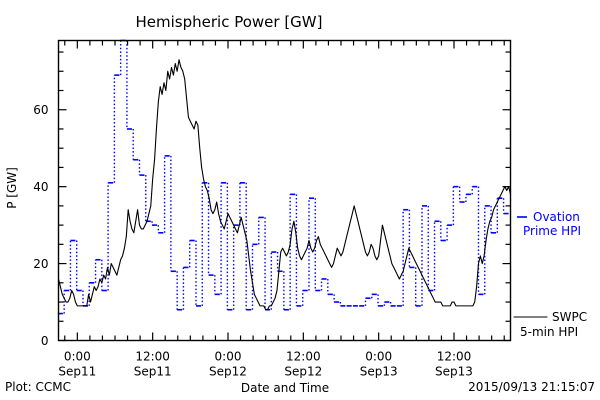 This screenshot has width=600, height=400. What do you see at coordinates (12, 188) in the screenshot?
I see `y-axis-label: P [GW]` at bounding box center [12, 188].